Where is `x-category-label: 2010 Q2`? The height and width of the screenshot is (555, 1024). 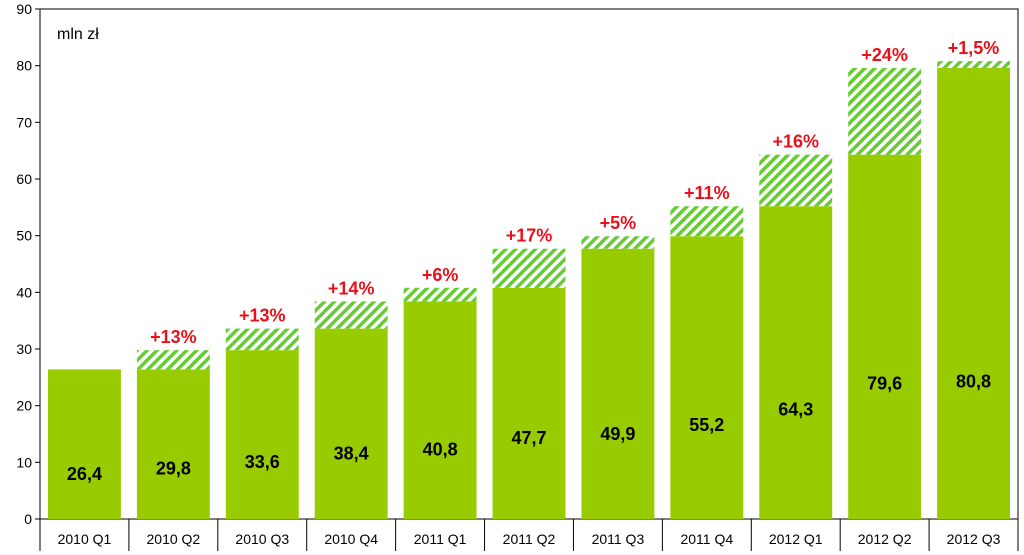 x-category-label: 2010 Q2 is located at coordinates (174, 539).